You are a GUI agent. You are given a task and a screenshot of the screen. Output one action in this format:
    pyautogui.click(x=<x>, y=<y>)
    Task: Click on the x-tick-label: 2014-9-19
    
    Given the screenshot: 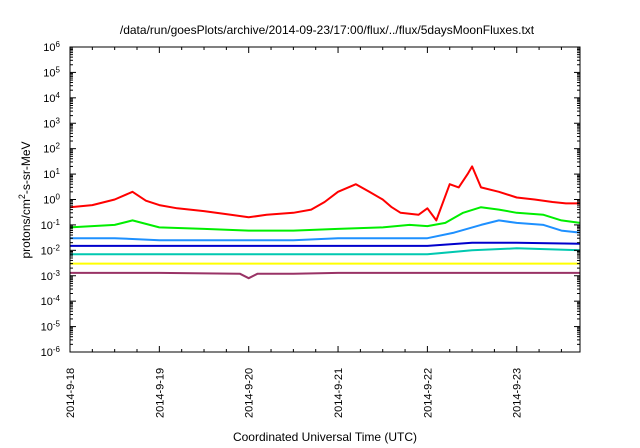 What is the action you would take?
    pyautogui.click(x=160, y=393)
    